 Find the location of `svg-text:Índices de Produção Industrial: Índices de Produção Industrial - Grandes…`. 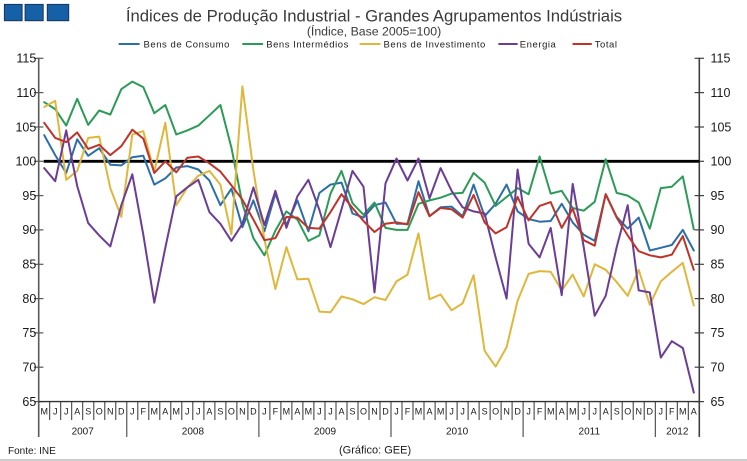

svg-text:Índices de Produção Industrial: Índices de Produção Industrial - Grandes… is located at coordinates (374, 16).